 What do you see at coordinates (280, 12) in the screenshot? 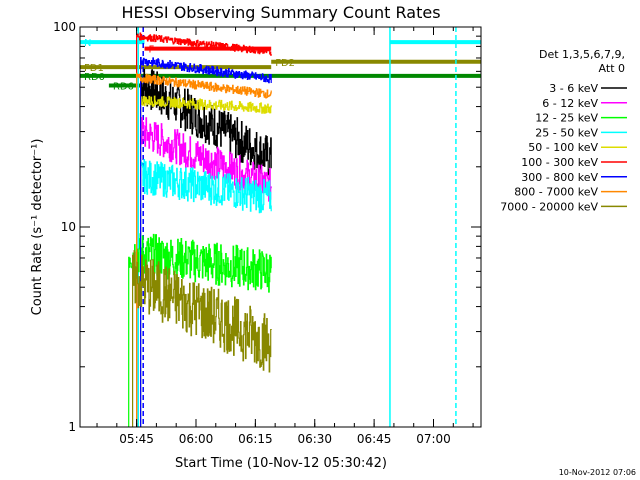
I see `chart-title: HESSI Observing Summary Count Rates` at bounding box center [280, 12].